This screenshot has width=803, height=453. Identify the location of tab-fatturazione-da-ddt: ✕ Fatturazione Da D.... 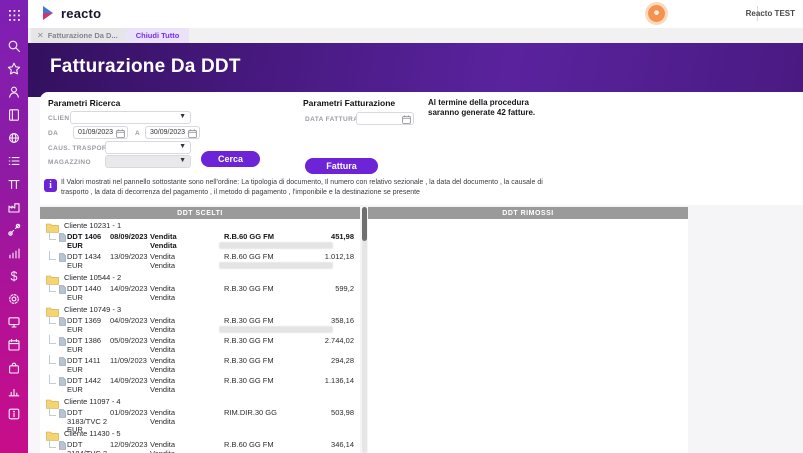
(78, 35).